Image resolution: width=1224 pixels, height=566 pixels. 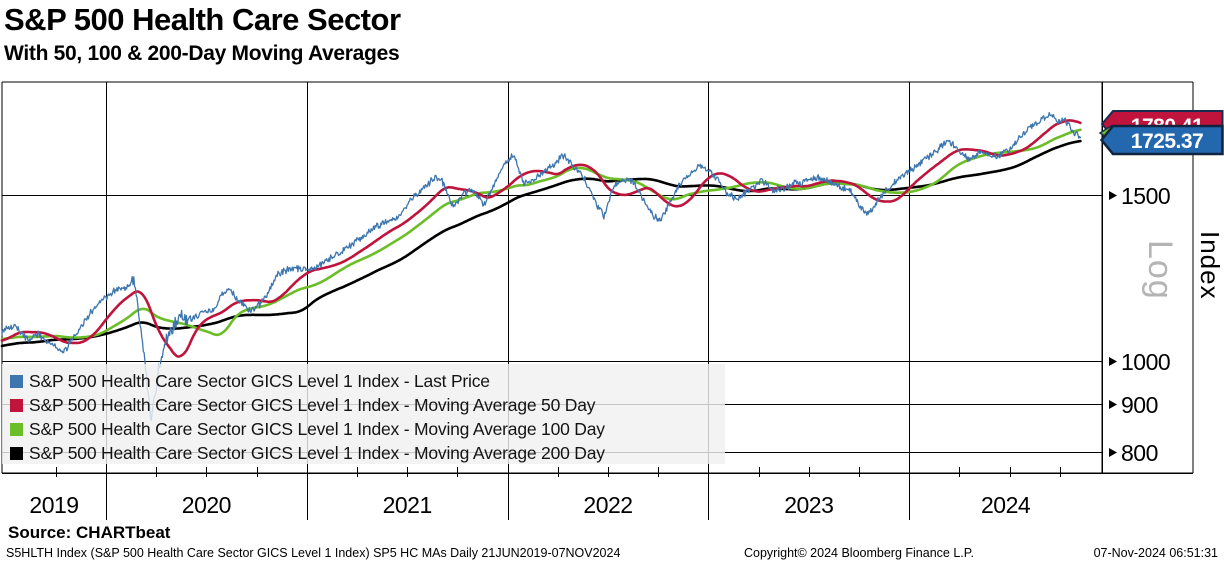 I want to click on x-tick-label: 2023, so click(x=809, y=505).